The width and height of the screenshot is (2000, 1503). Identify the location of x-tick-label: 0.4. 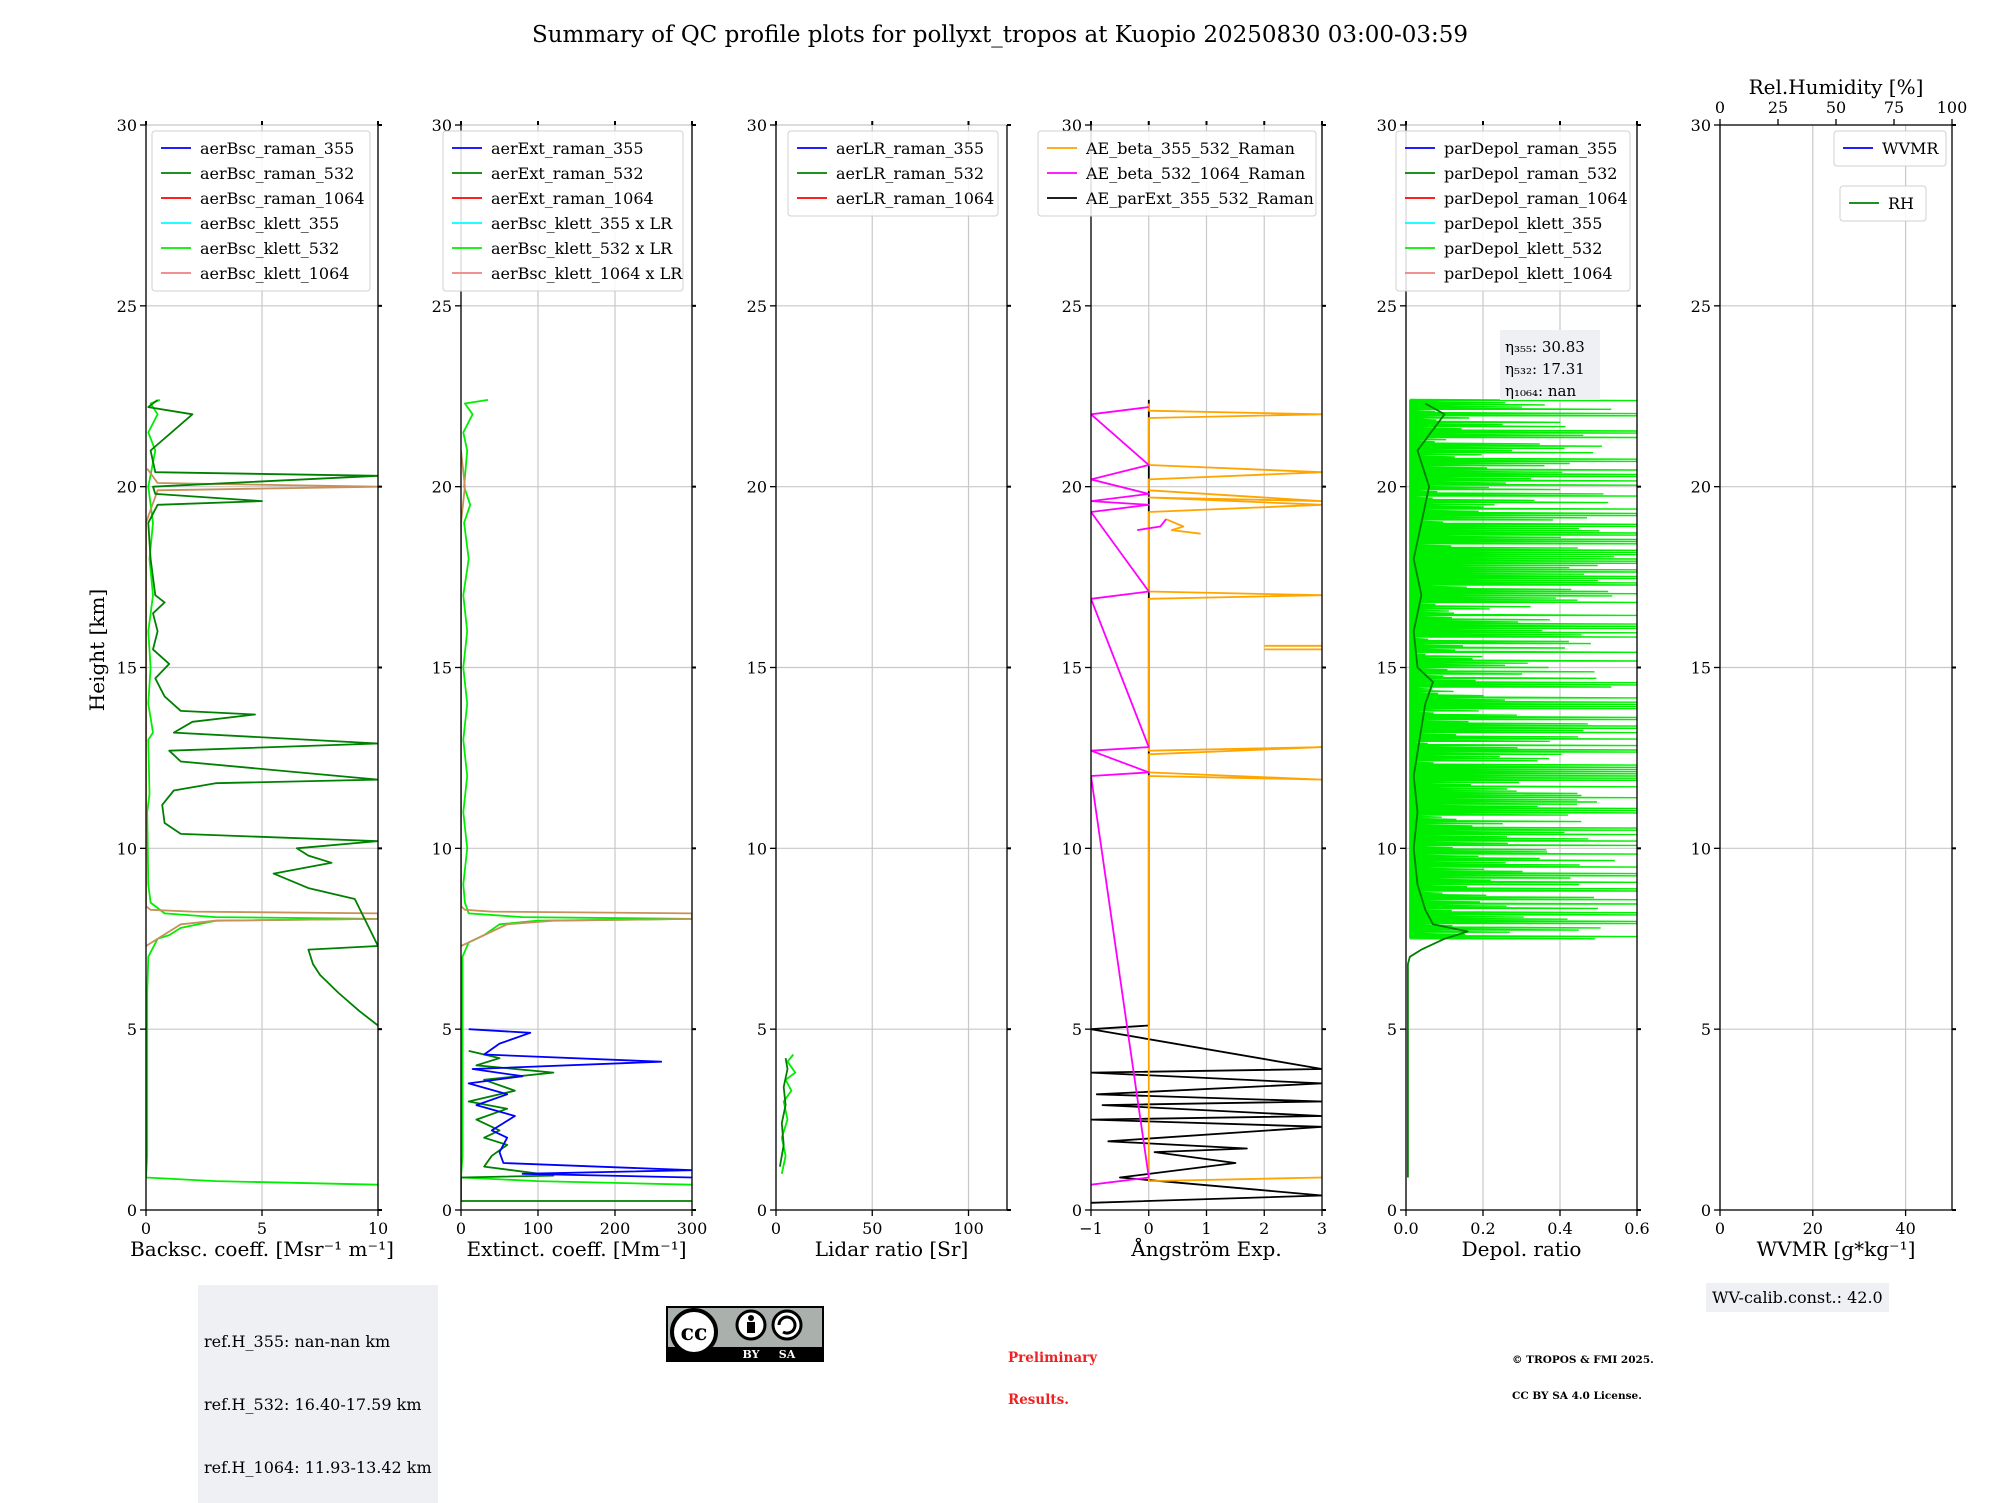
(1559, 1228).